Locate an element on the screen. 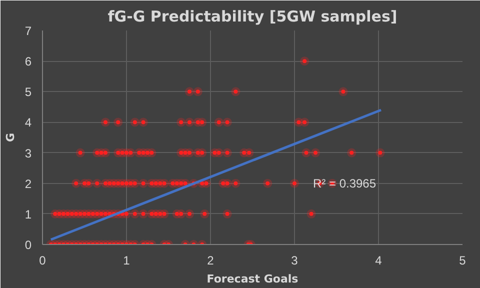  x-tick-label: 3 is located at coordinates (294, 261).